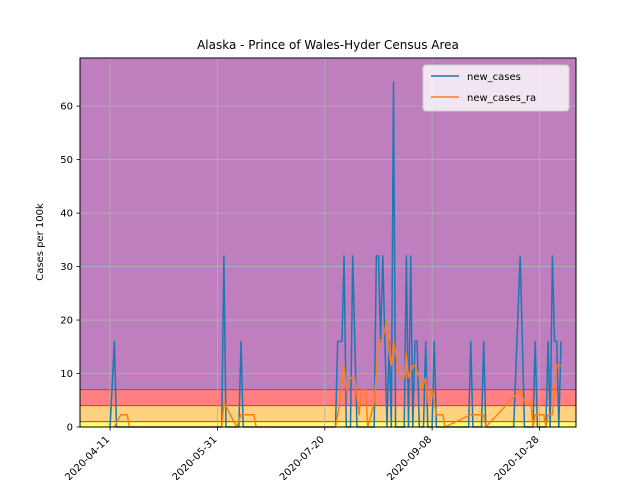 Image resolution: width=640 pixels, height=480 pixels. Describe the element at coordinates (66, 267) in the screenshot. I see `y-tick-label: 30` at that location.